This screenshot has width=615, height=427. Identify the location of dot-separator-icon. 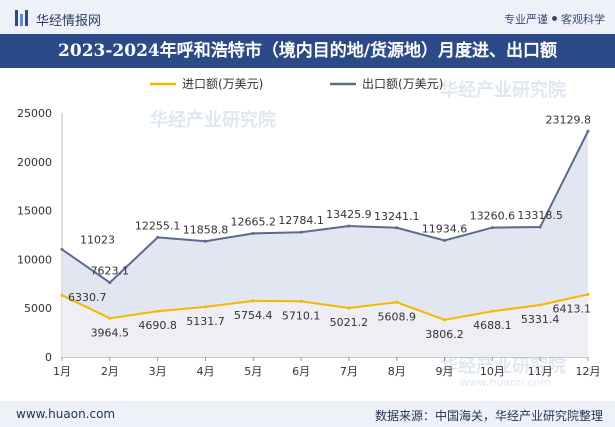
(554, 18).